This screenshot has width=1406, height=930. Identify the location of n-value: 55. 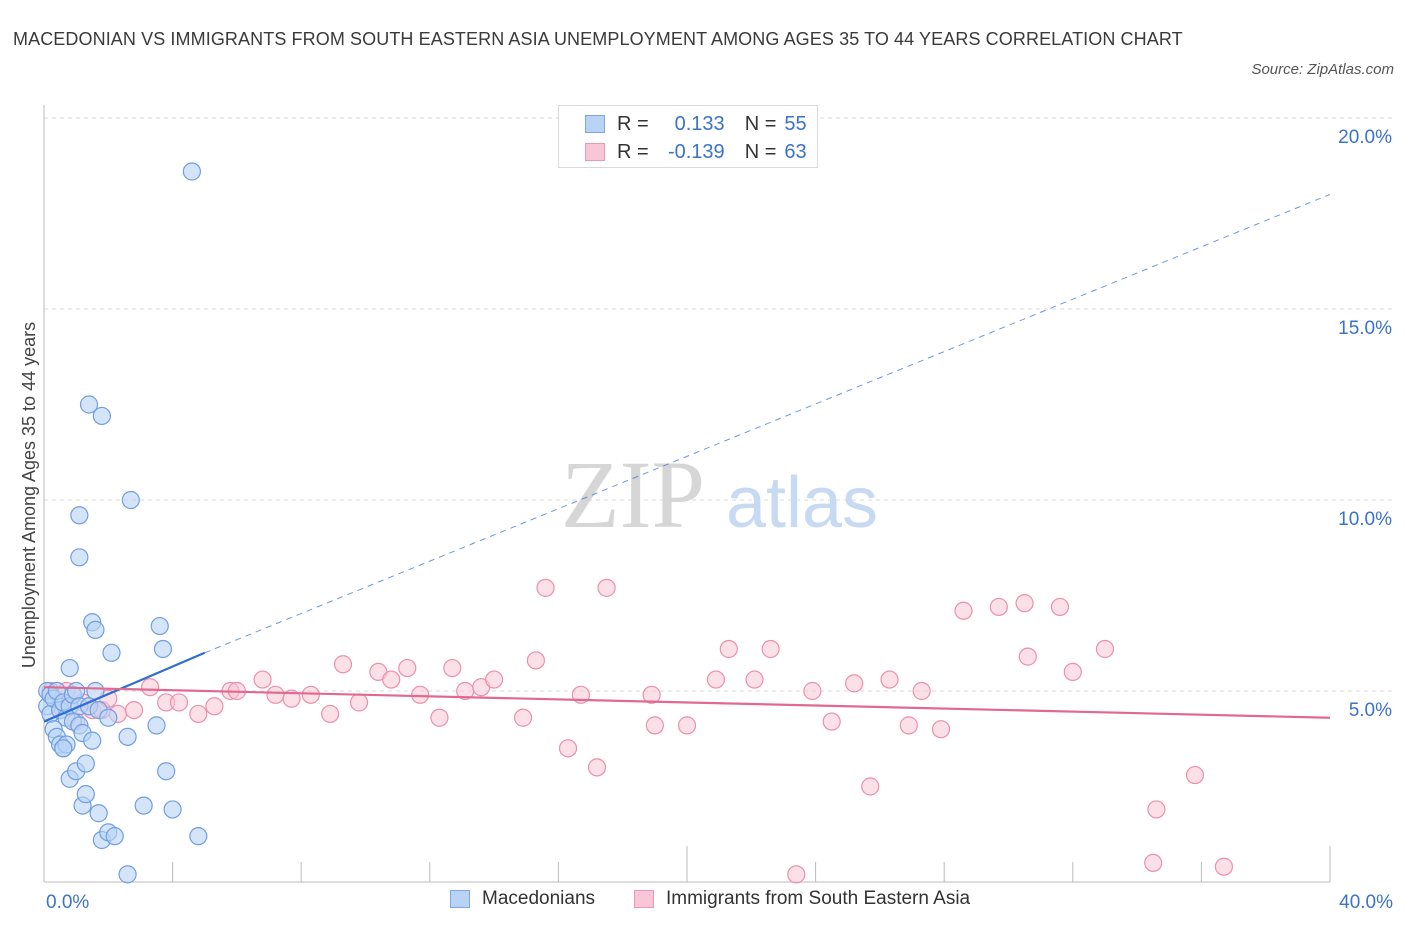
(795, 123).